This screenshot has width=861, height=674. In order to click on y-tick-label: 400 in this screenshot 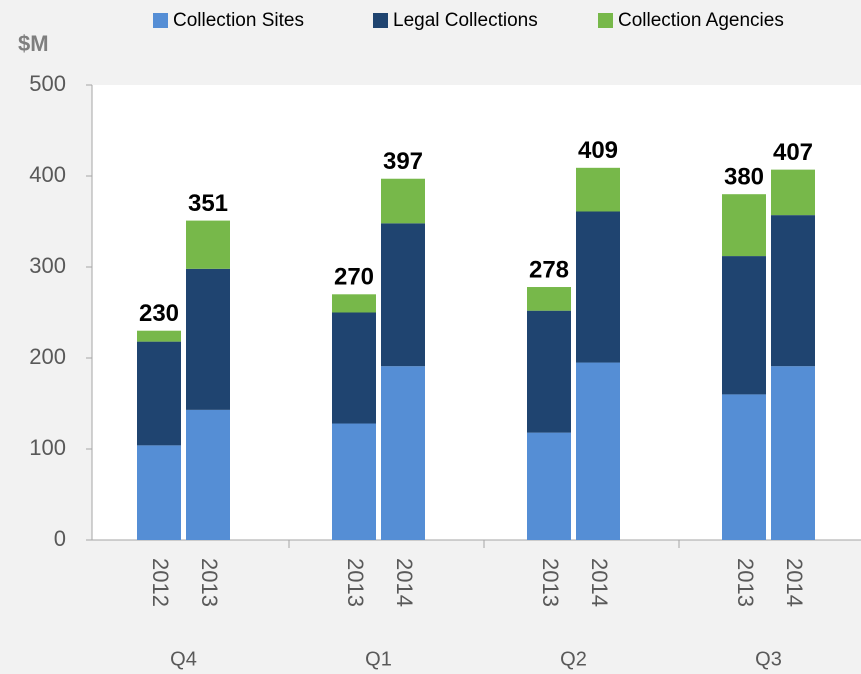, I will do `click(47, 174)`.